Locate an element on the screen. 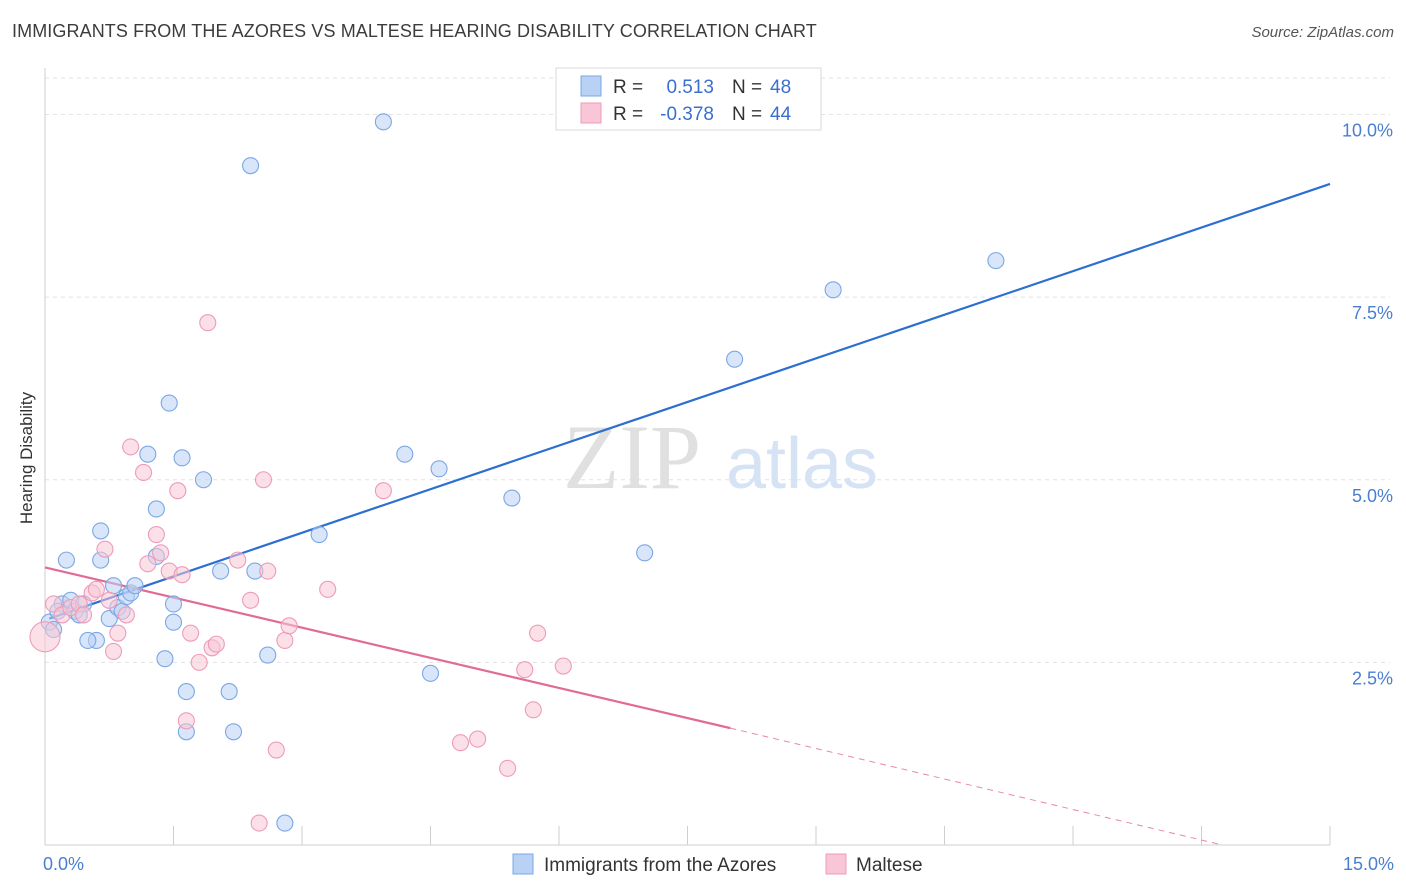 This screenshot has height=892, width=1406. watermark: ZIP atlas is located at coordinates (720, 457).